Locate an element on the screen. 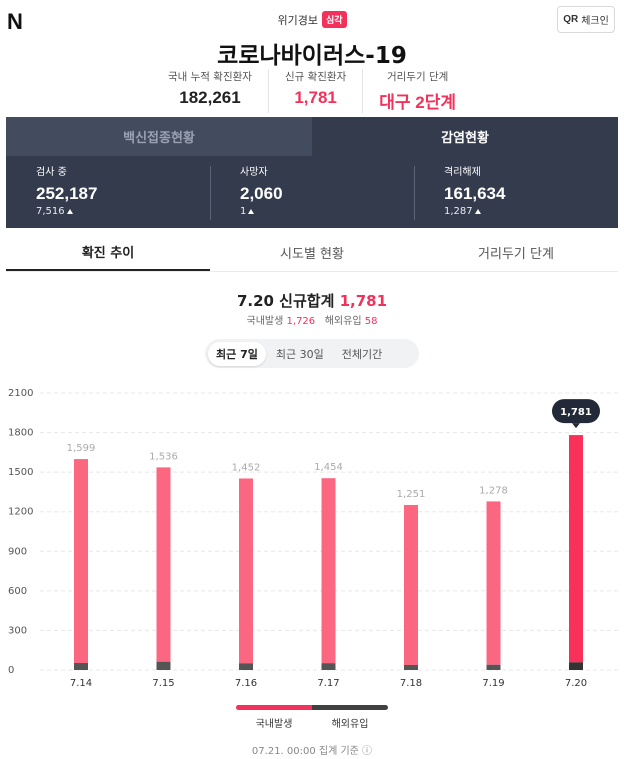  tab-infection: 감염현황 is located at coordinates (465, 136).